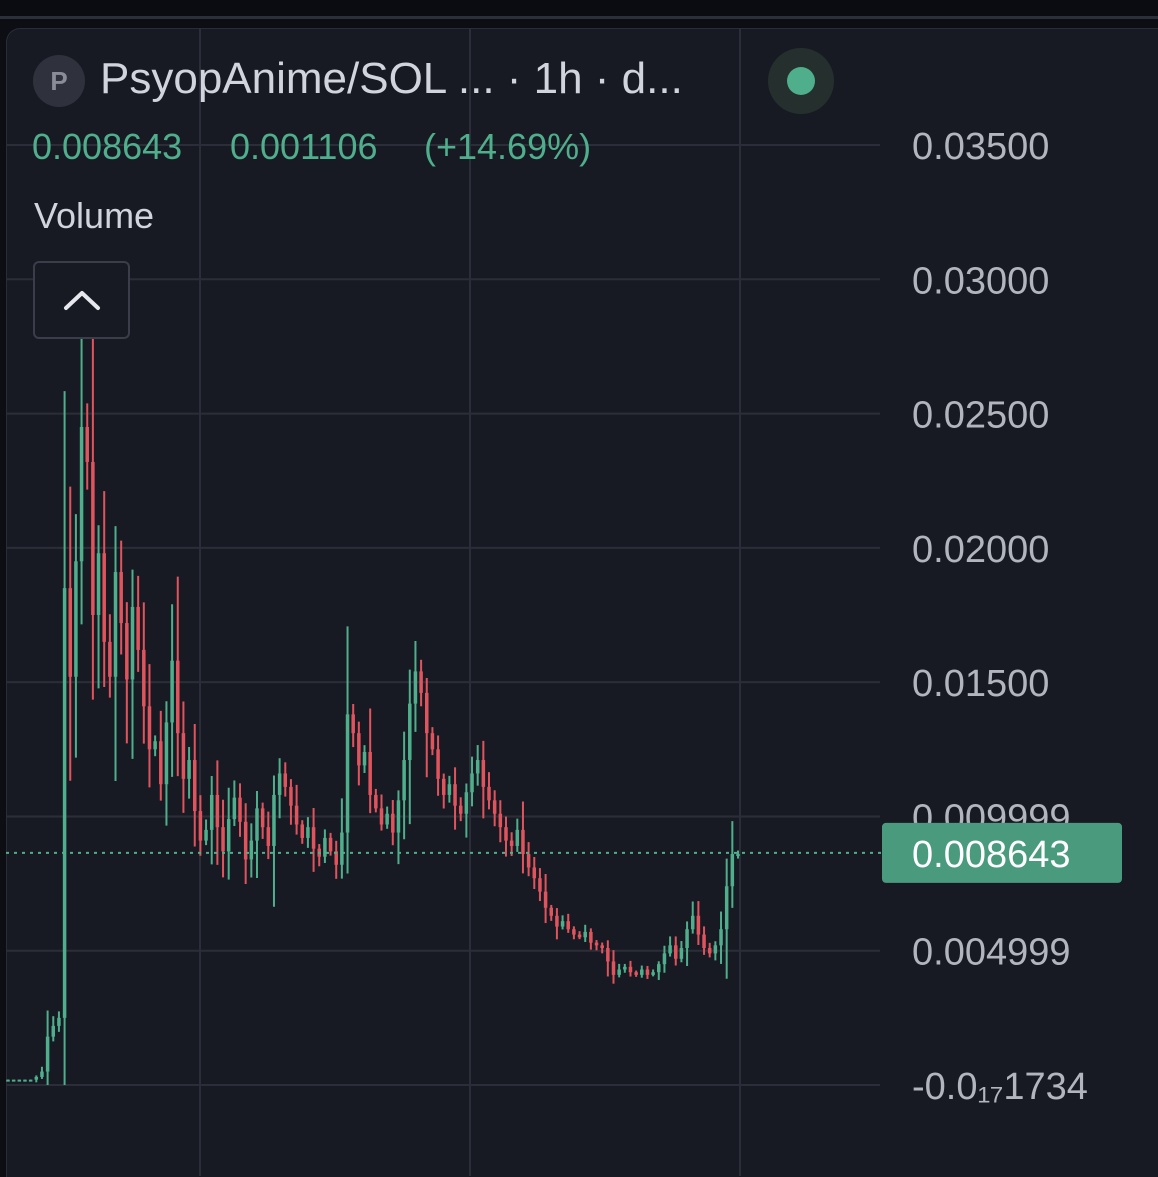  I want to click on status-dot-icon, so click(801, 81).